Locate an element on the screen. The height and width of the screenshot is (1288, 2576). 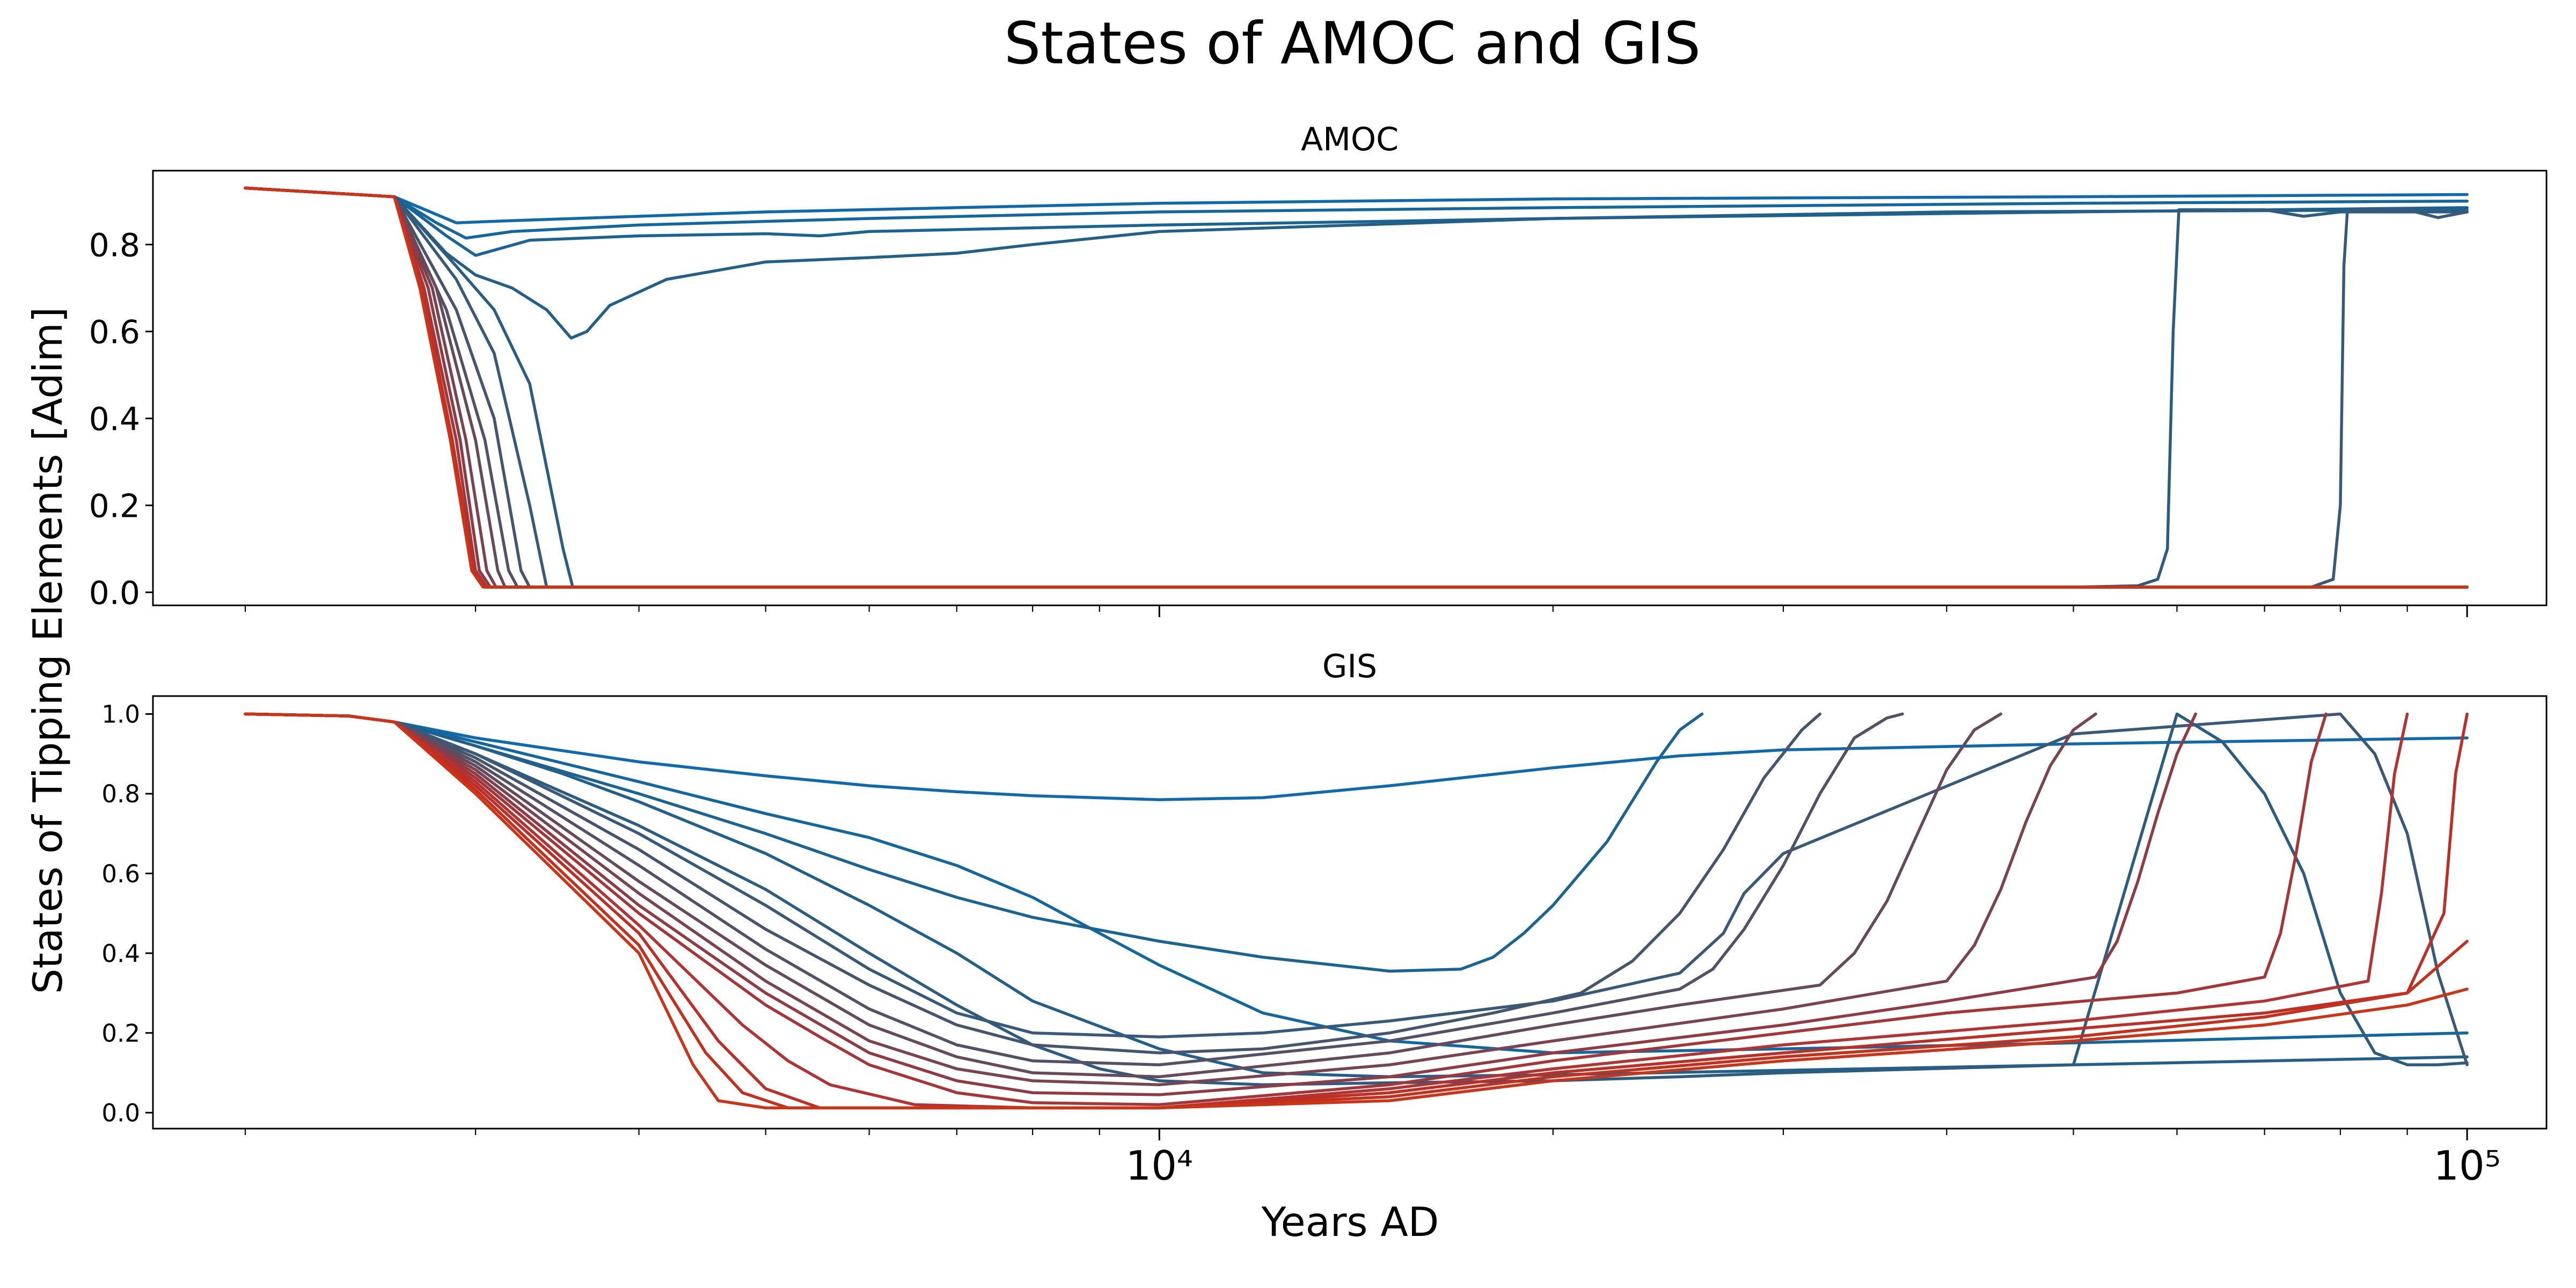
gis-y-tick-label: 0.2 is located at coordinates (120, 1033).